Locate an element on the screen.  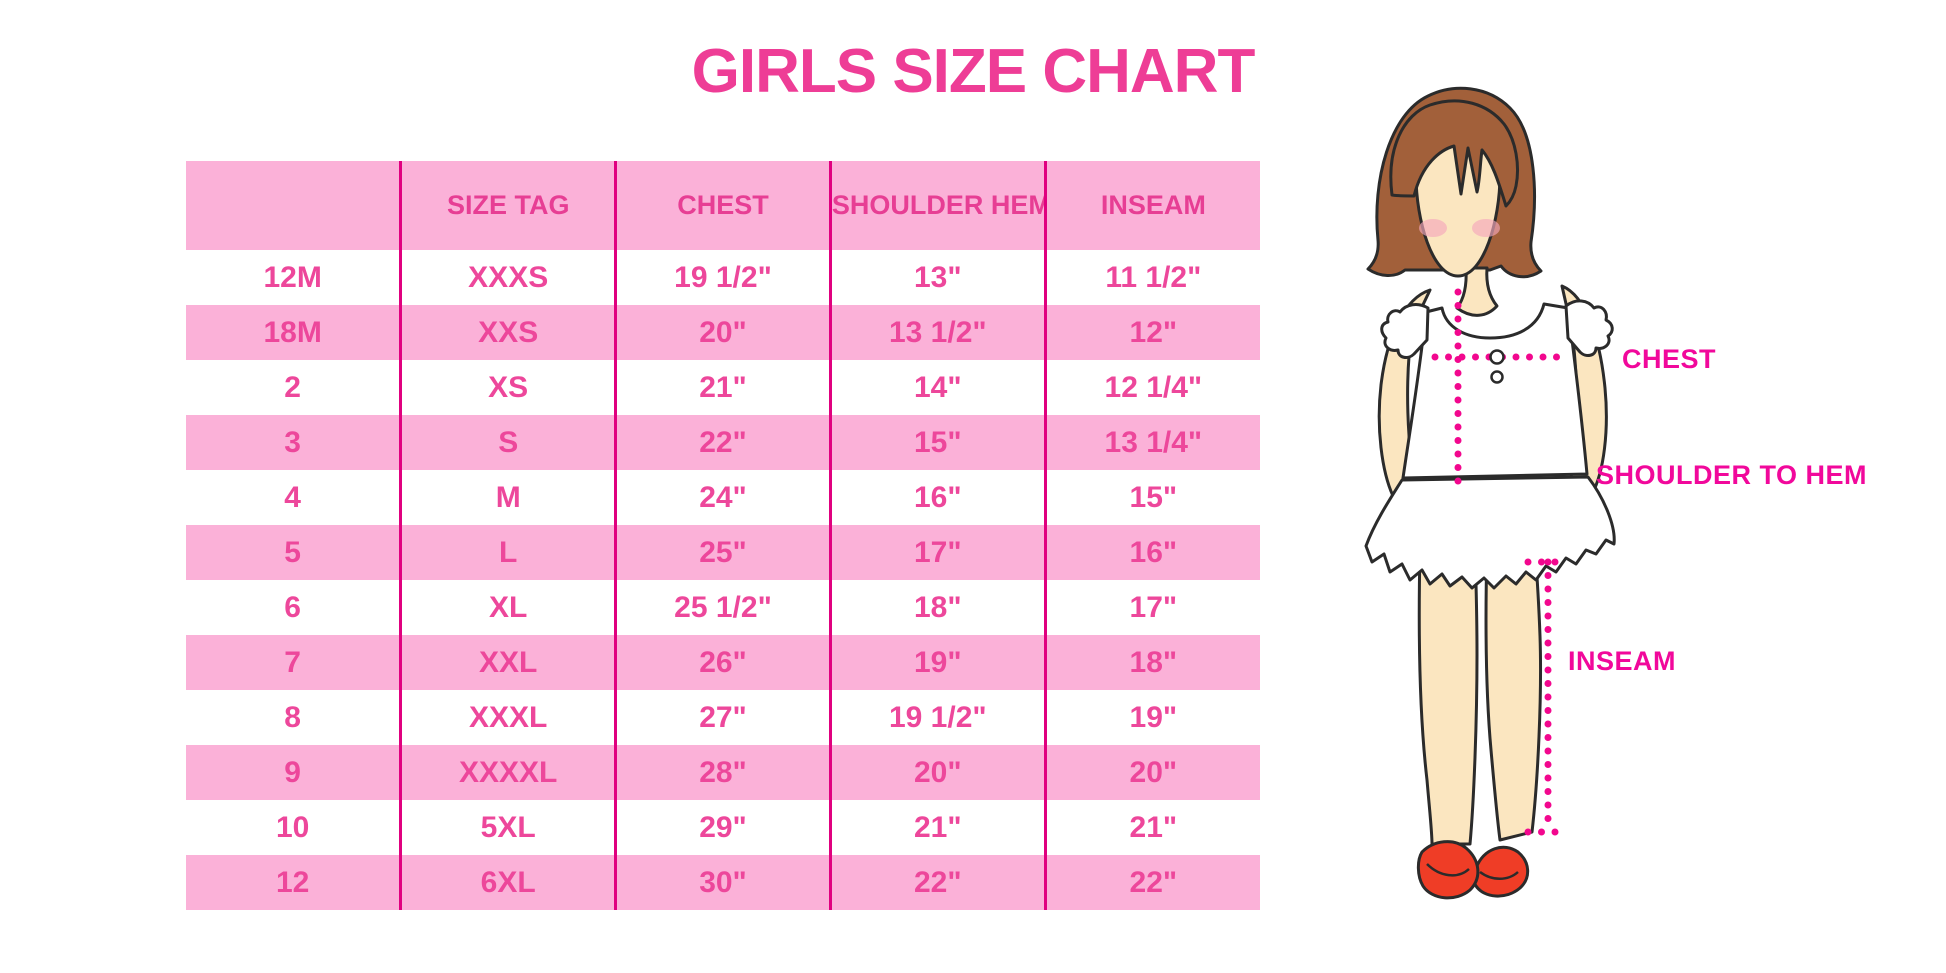
header-cell: INSEAM is located at coordinates (1151, 205).